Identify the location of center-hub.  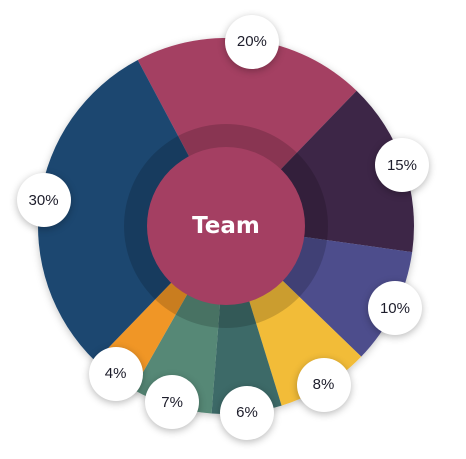
(226, 226).